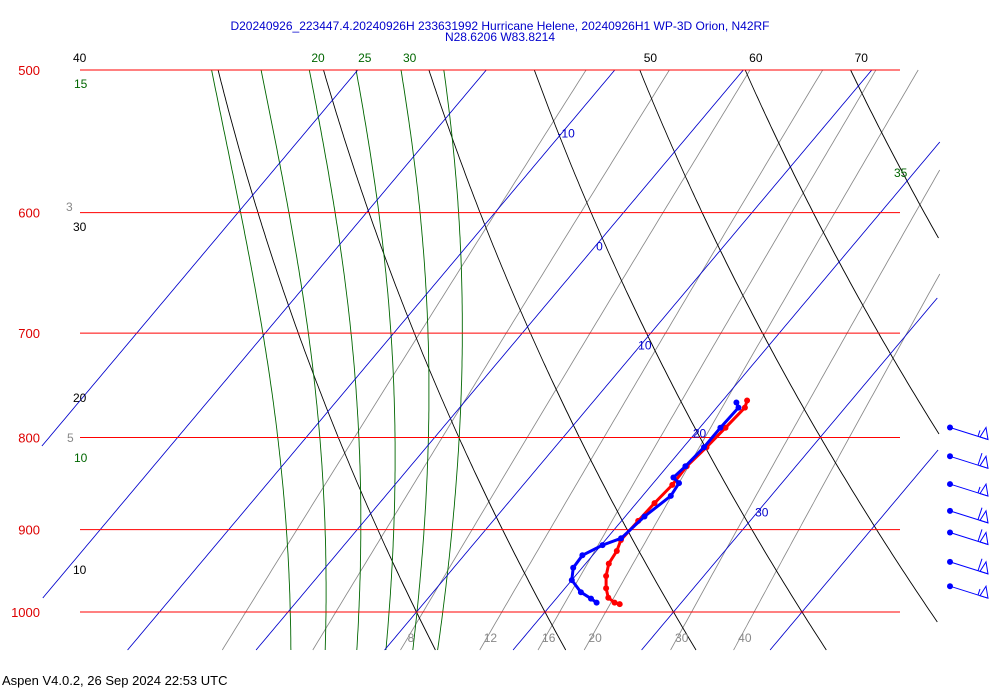 Image resolution: width=1000 pixels, height=700 pixels. Describe the element at coordinates (567, 133) in the screenshot. I see `isotherm-label: -10` at that location.